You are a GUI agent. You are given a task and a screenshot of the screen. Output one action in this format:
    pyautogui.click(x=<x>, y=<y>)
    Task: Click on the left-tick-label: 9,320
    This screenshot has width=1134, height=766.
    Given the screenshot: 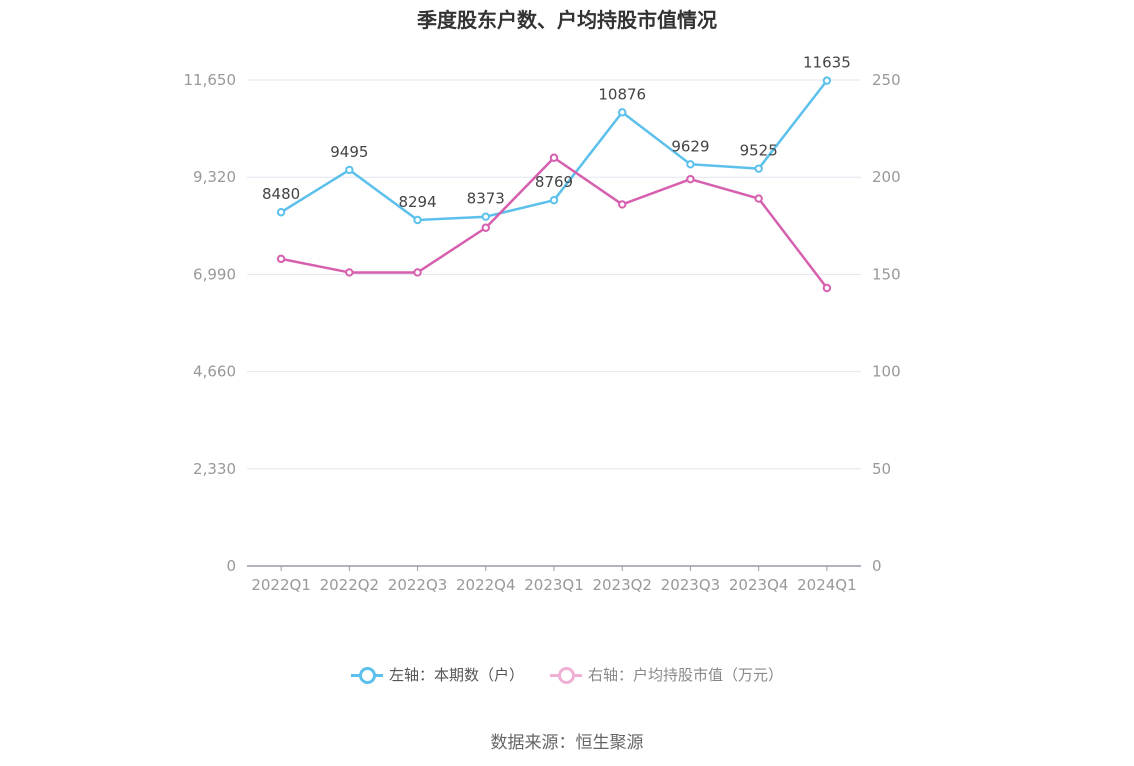 What is the action you would take?
    pyautogui.click(x=214, y=177)
    